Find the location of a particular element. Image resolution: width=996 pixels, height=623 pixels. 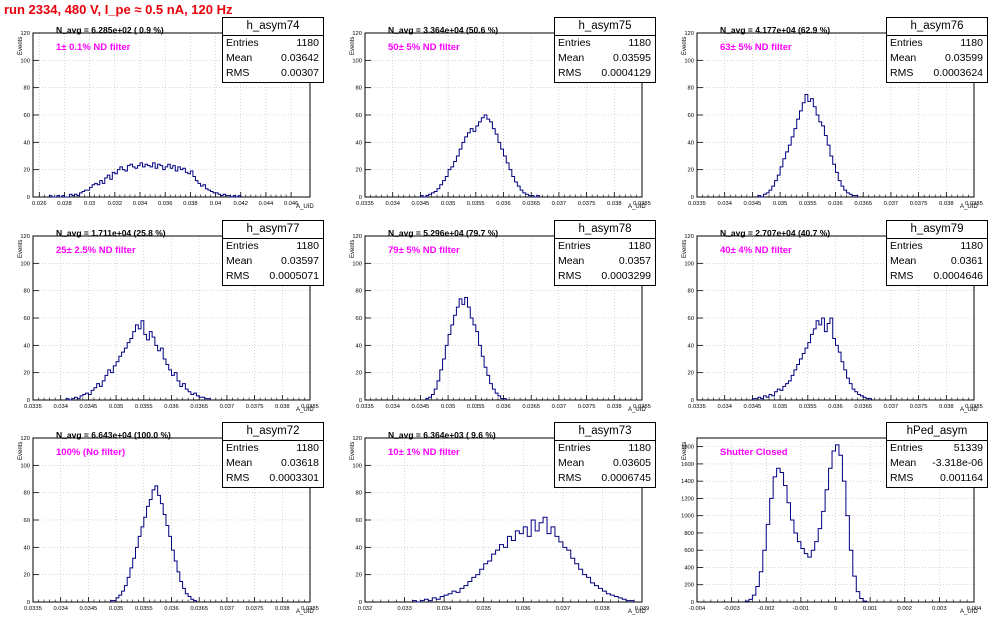

x-tick-label: 0.033 is located at coordinates (404, 609).